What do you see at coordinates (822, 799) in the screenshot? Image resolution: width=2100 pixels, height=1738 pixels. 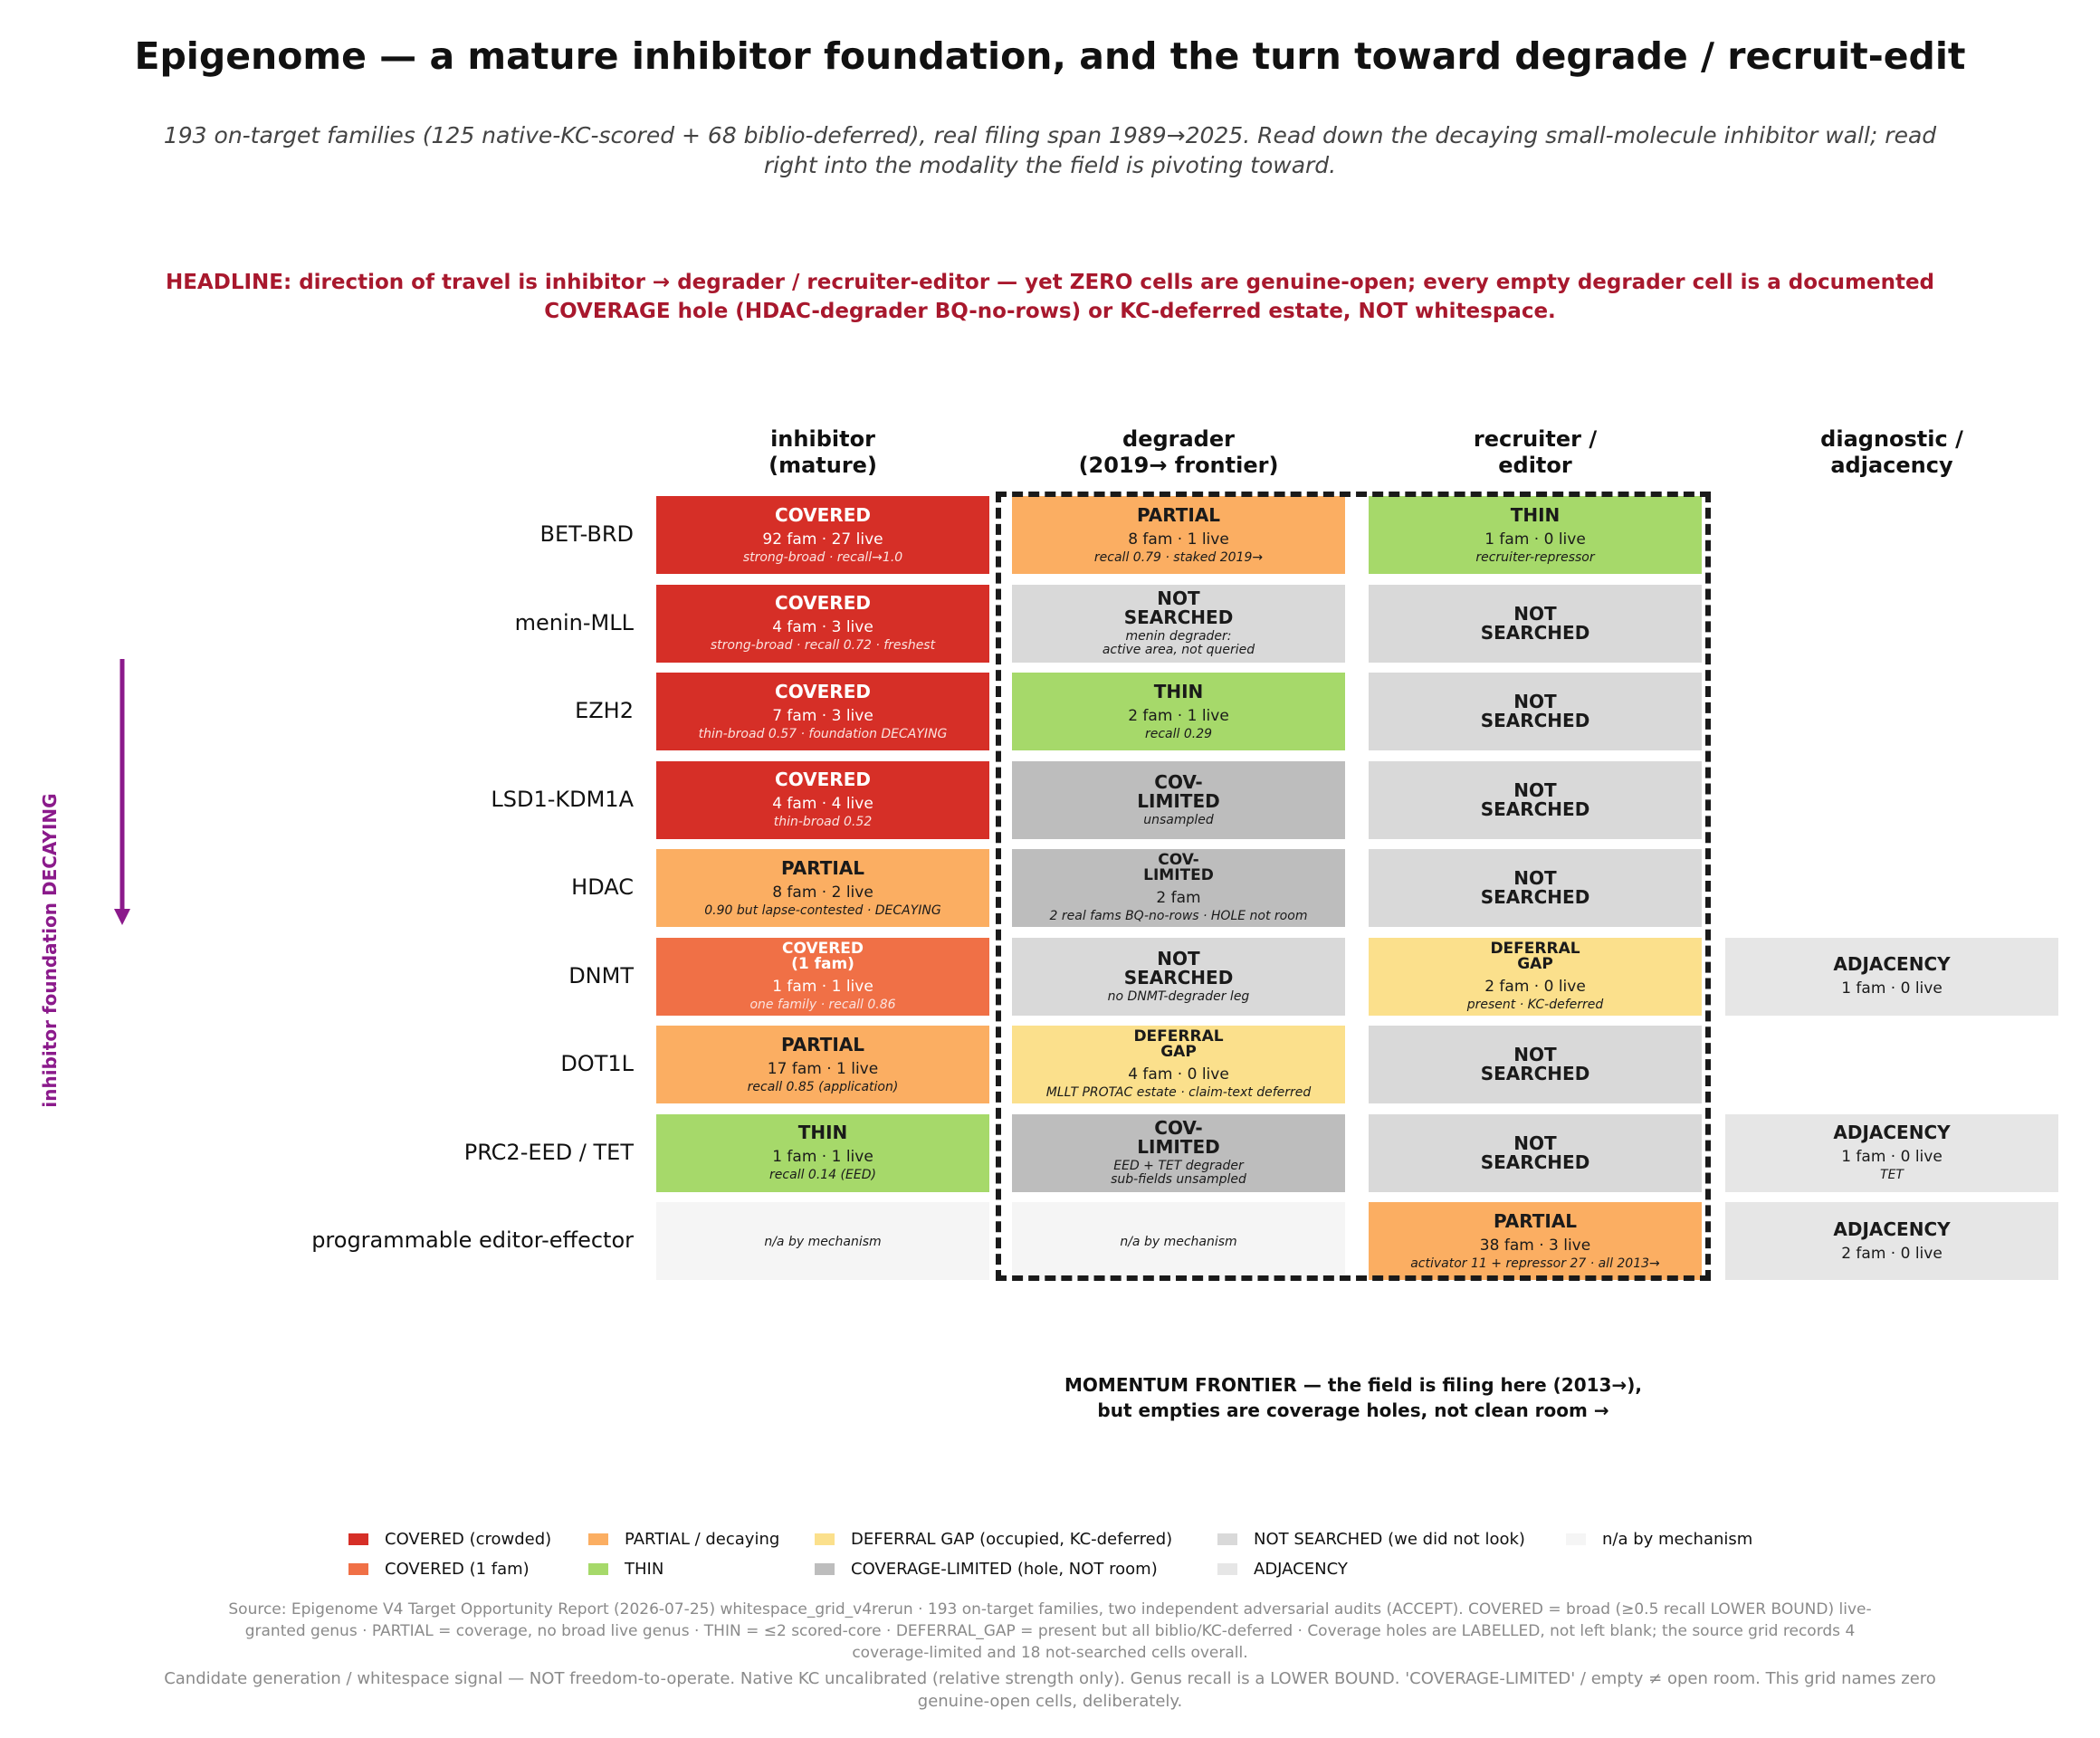 I see `grid-cell-covered: COVERED 4 fam · 4 live thin-broad 0.52` at bounding box center [822, 799].